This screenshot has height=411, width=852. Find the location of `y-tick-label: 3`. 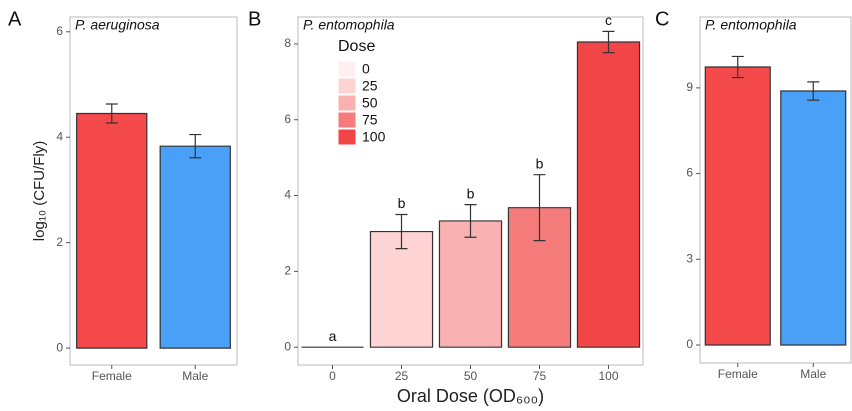

y-tick-label: 3 is located at coordinates (689, 258).